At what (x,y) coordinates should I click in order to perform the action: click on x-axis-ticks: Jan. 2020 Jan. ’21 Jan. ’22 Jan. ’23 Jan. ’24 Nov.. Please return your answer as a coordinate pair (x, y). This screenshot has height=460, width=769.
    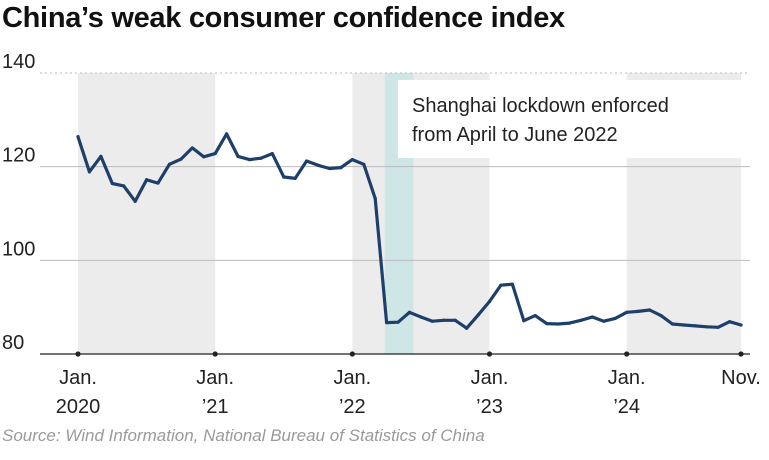
    Looking at the image, I should click on (408, 384).